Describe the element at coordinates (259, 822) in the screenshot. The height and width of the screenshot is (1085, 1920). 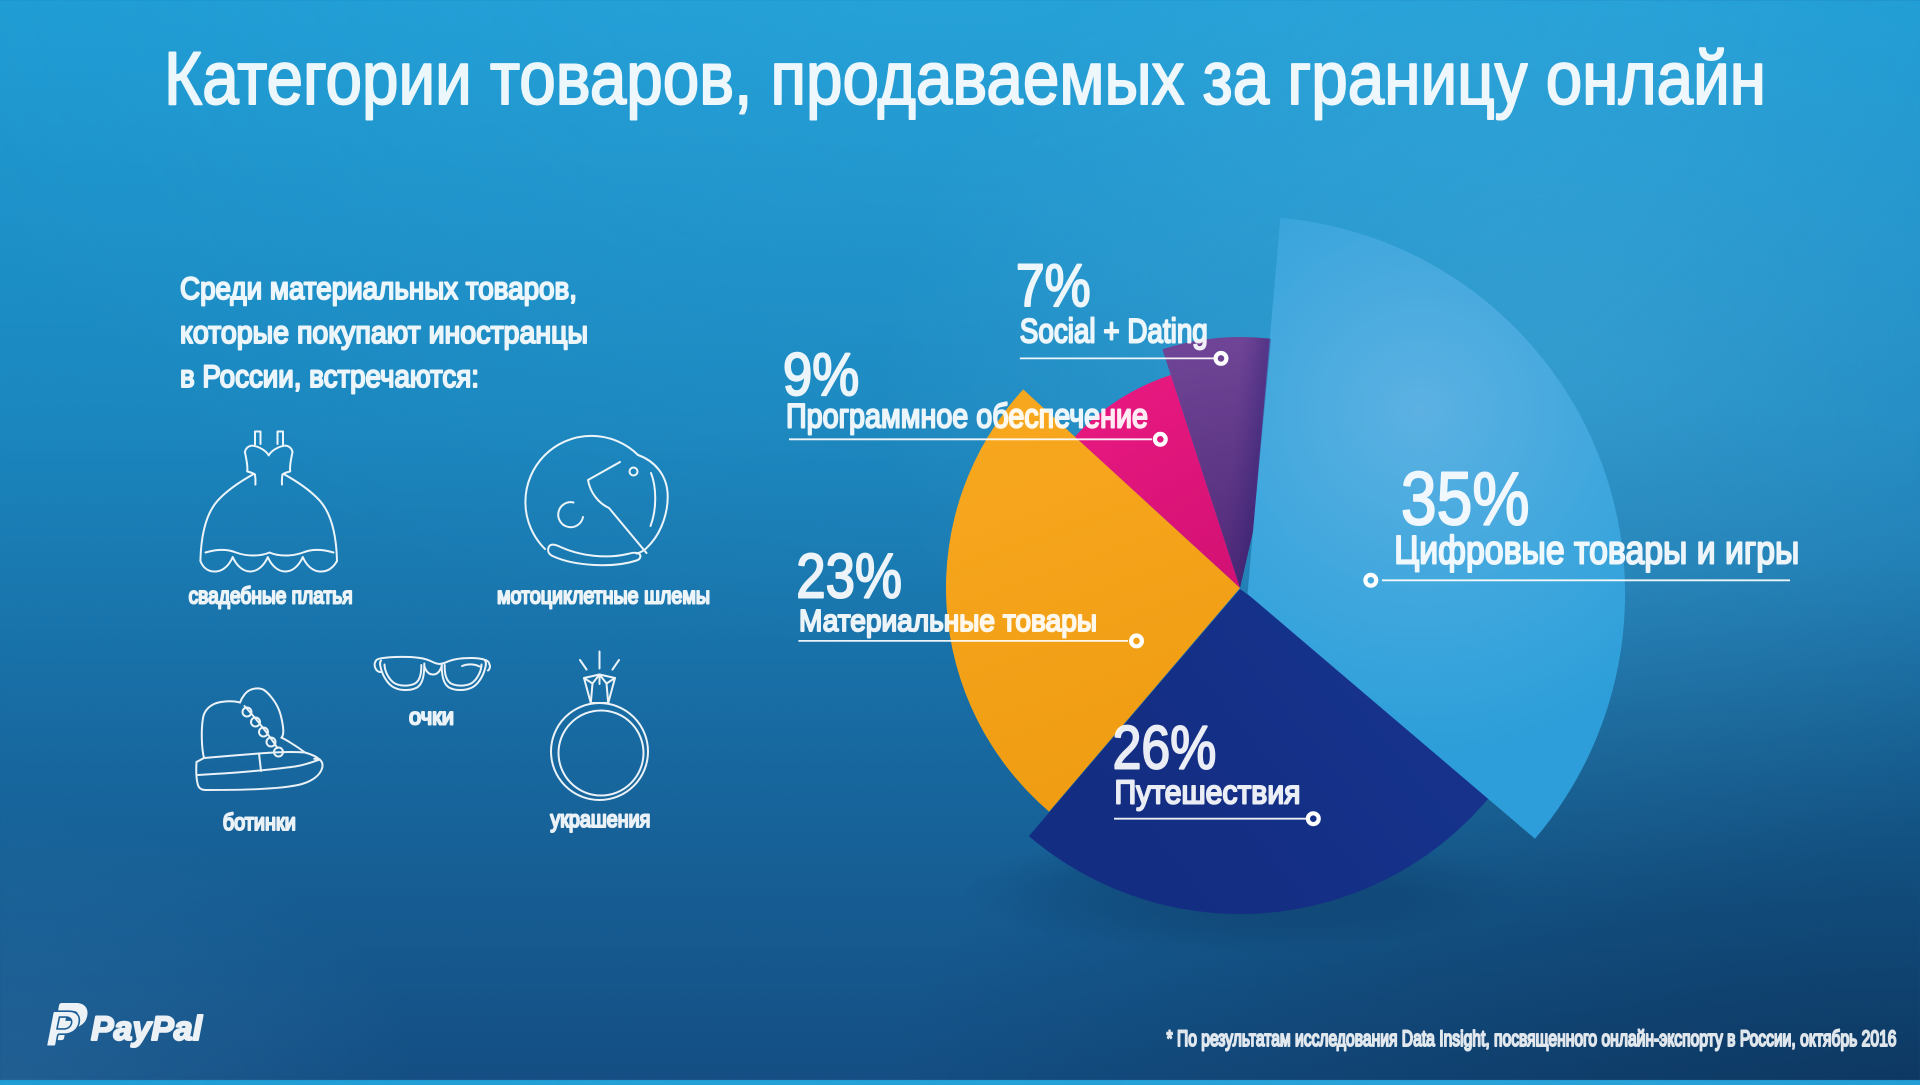
I see `svg-text: ботинки` at that location.